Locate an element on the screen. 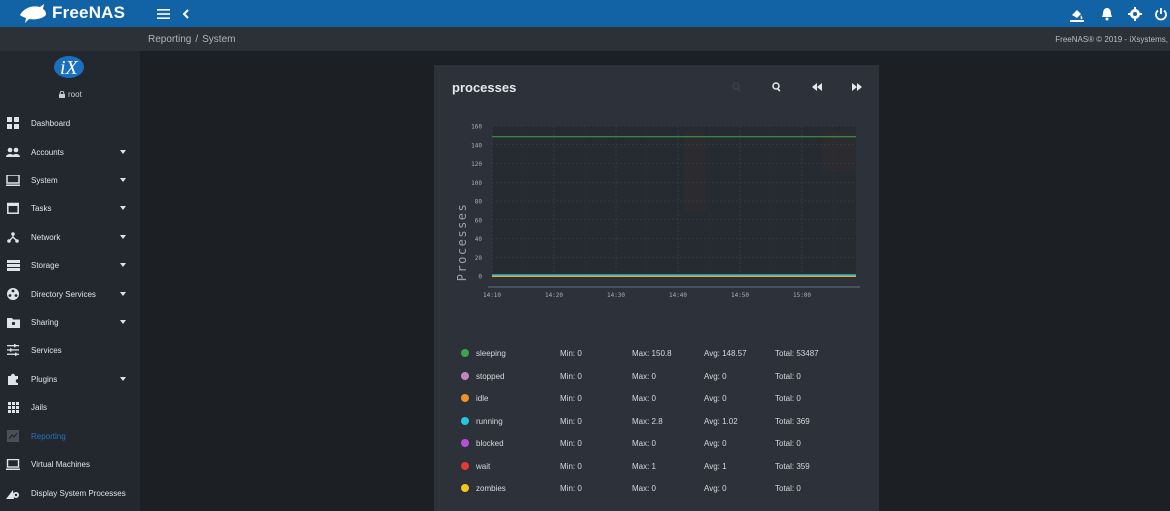  sidebar-item-reporting: Reporting is located at coordinates (70, 436).